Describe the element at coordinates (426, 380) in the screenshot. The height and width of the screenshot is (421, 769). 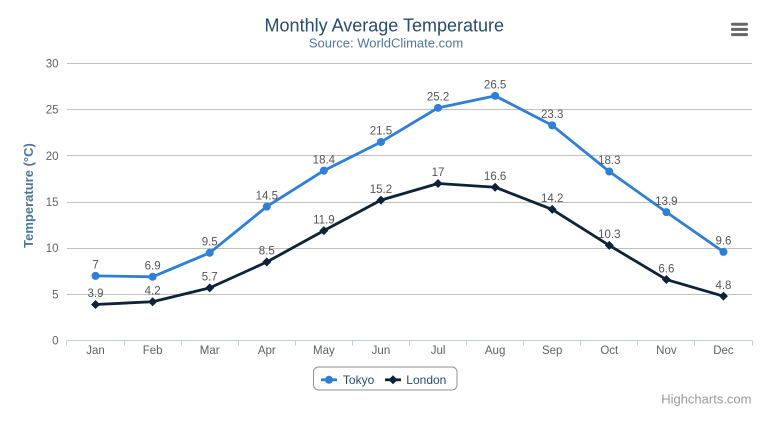
I see `svg-text: London` at that location.